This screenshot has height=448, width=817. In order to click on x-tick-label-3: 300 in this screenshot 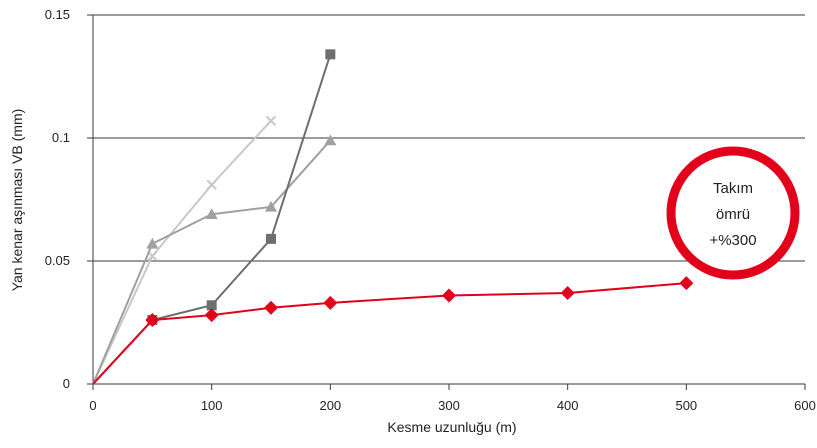, I will do `click(449, 405)`.